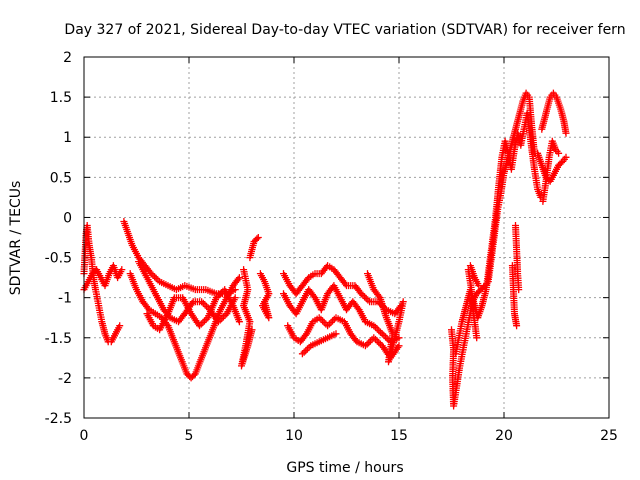  Describe the element at coordinates (84, 436) in the screenshot. I see `x-tick-label: 0` at that location.